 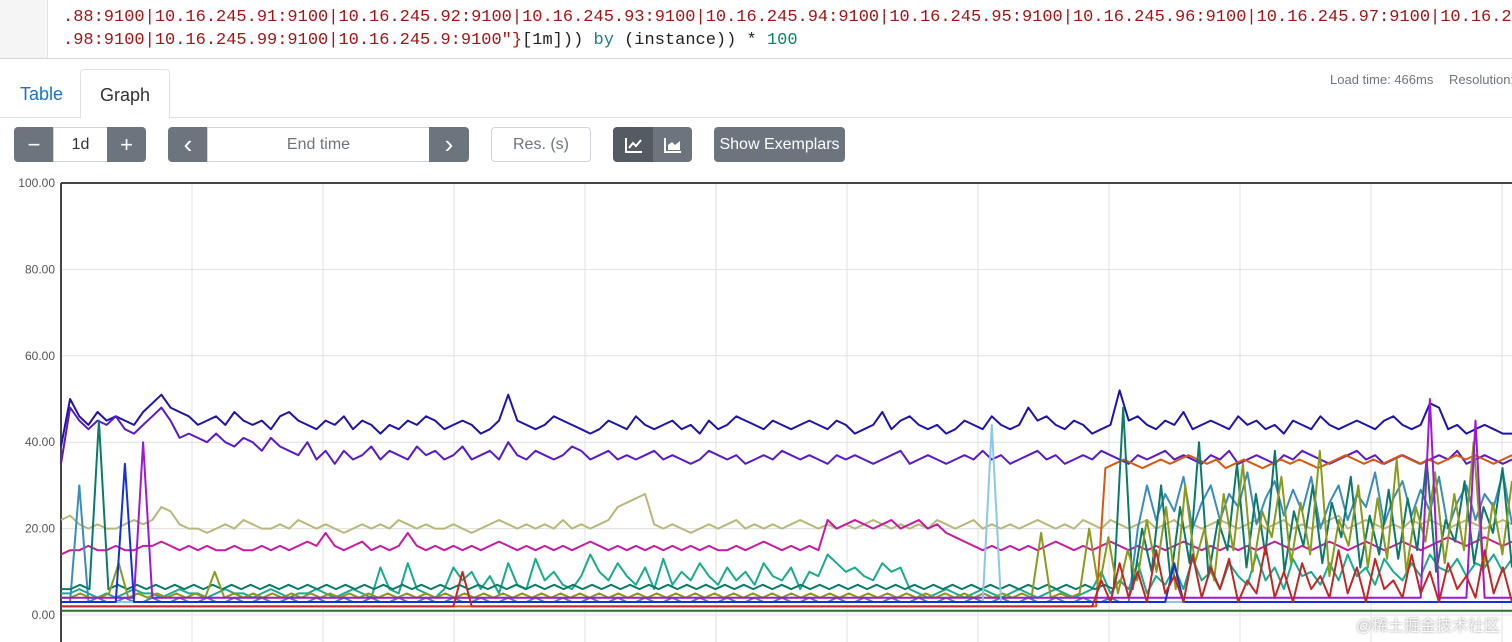 I want to click on end-time-next-button: ›, so click(x=449, y=144).